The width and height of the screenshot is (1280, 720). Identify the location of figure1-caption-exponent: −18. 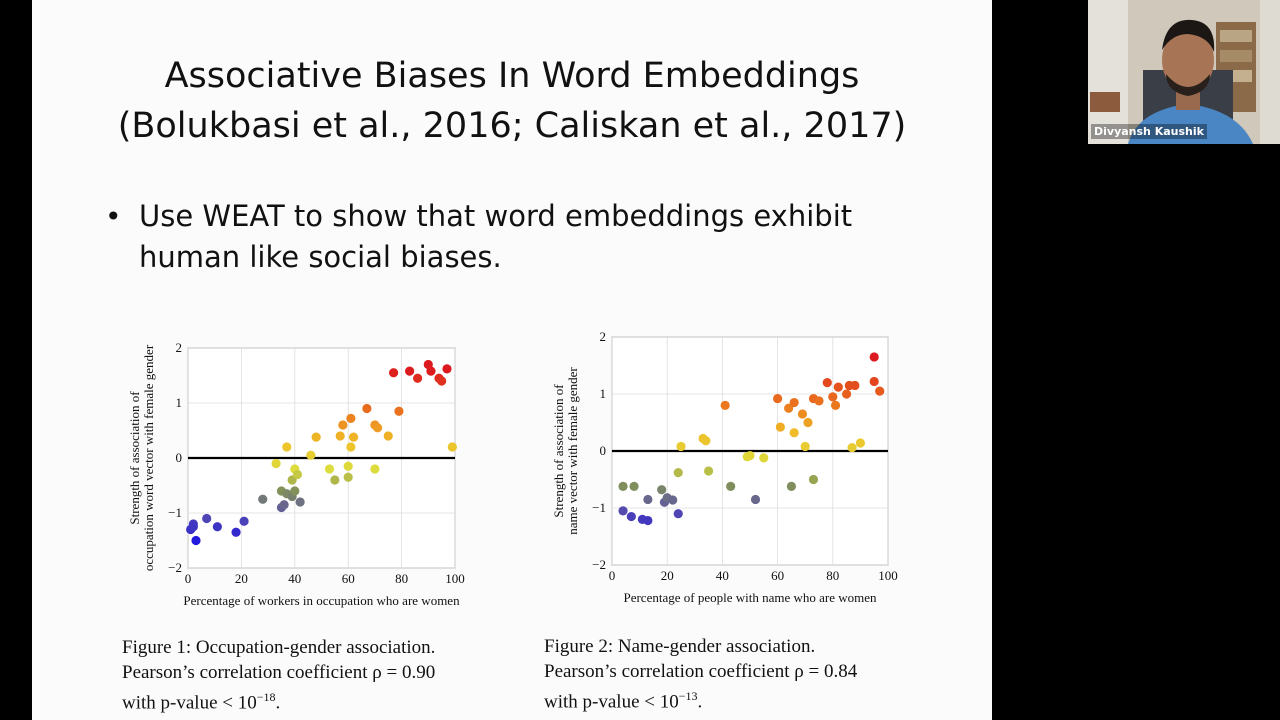
(266, 697).